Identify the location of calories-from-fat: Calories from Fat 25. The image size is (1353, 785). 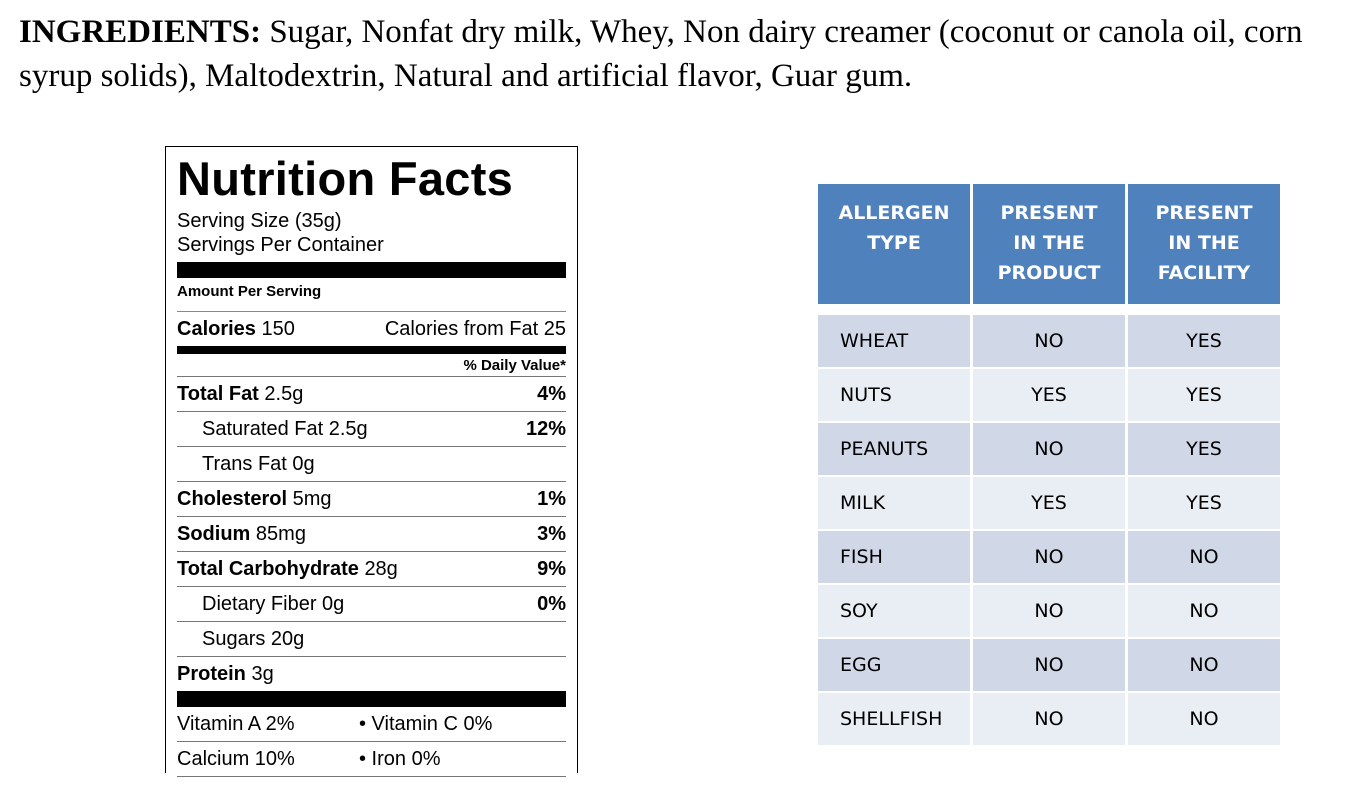
(475, 329).